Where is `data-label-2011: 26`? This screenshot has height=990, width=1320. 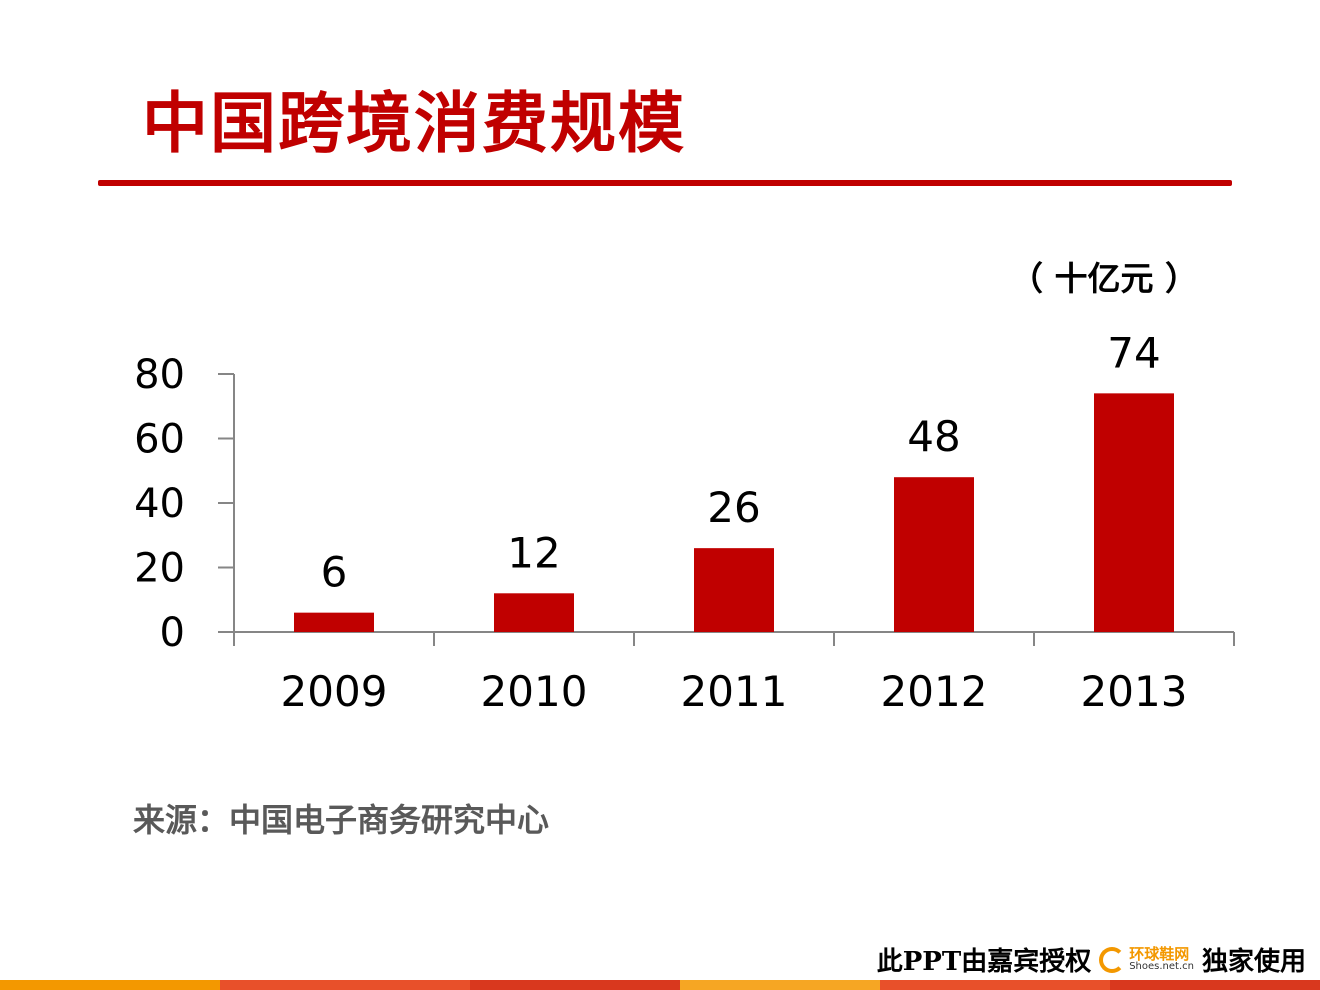 data-label-2011: 26 is located at coordinates (733, 507).